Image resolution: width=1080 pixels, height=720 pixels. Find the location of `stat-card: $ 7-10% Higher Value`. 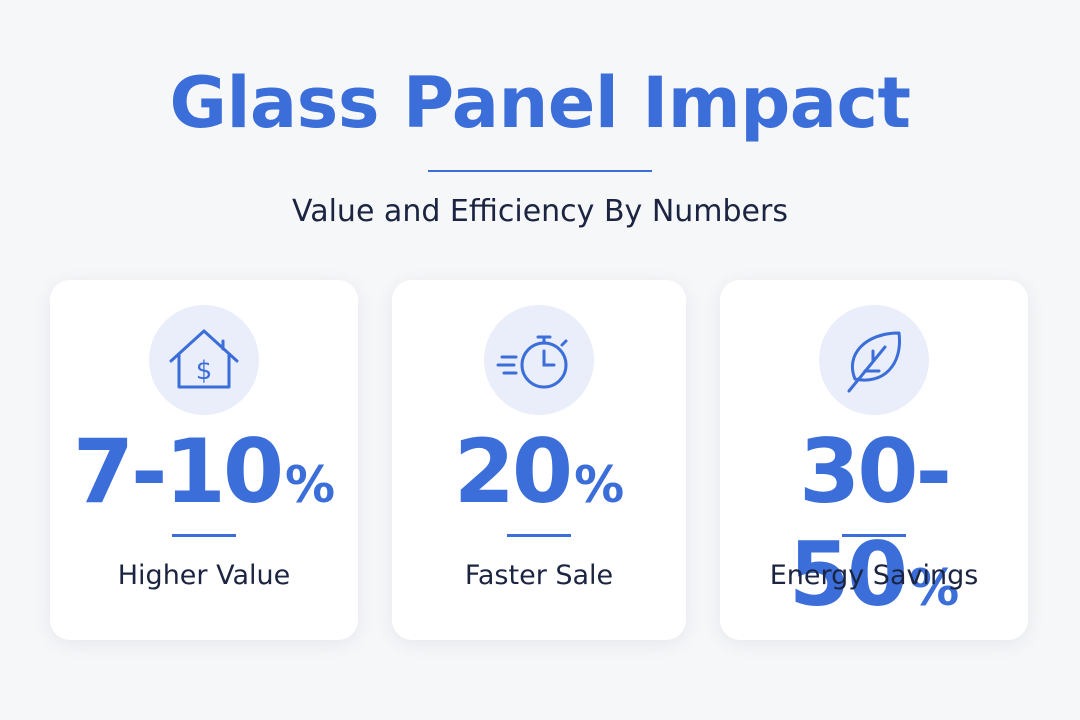

stat-card: $ 7-10% Higher Value is located at coordinates (204, 460).